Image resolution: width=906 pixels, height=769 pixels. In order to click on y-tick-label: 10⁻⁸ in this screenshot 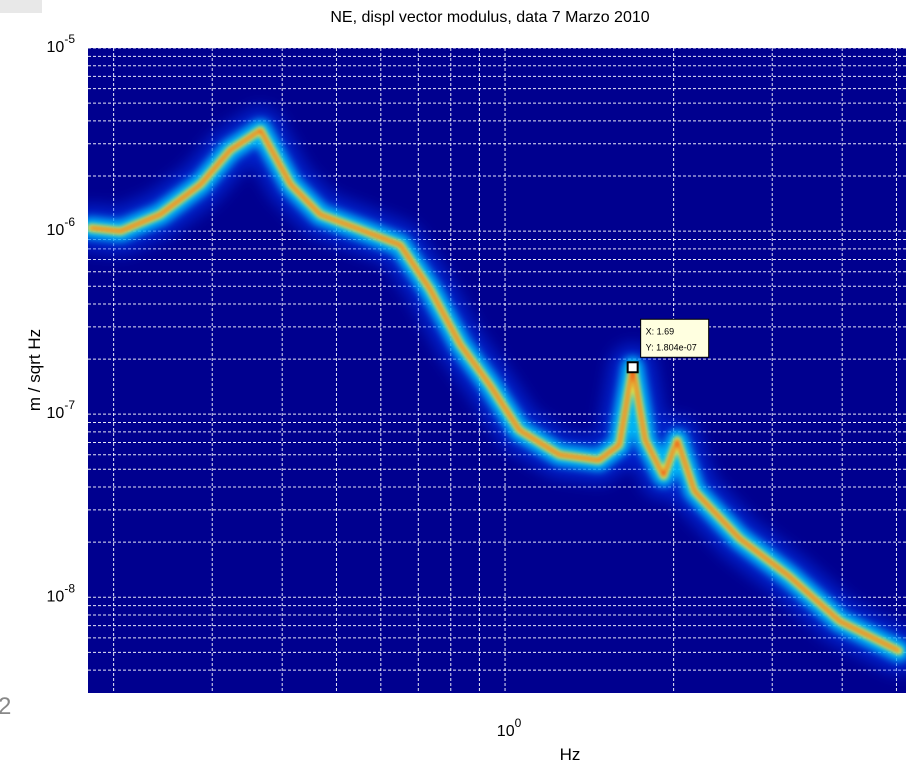, I will do `click(61, 593)`.